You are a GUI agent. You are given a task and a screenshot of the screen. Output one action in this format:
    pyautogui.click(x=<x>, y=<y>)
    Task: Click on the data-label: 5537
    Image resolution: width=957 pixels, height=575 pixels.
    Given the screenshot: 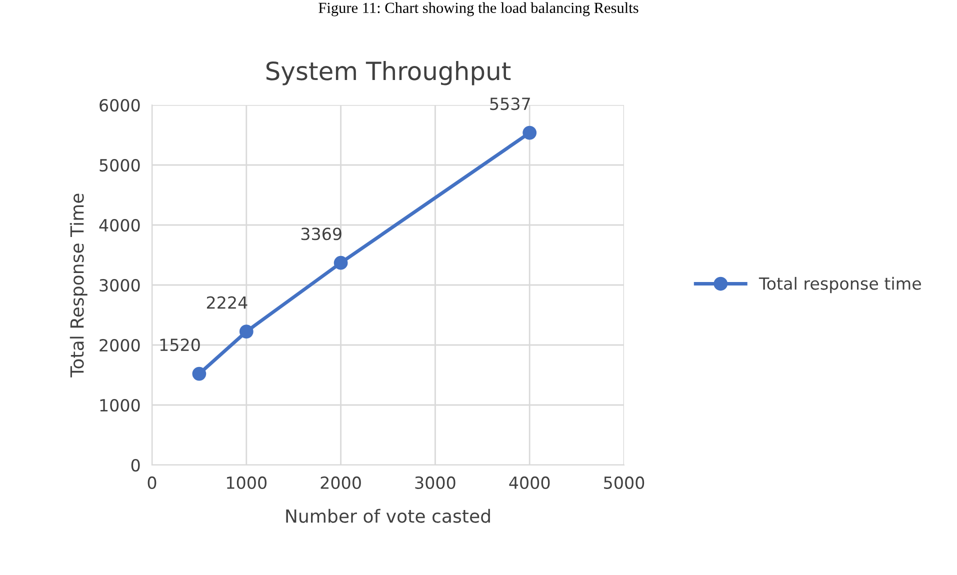 What is the action you would take?
    pyautogui.click(x=510, y=104)
    